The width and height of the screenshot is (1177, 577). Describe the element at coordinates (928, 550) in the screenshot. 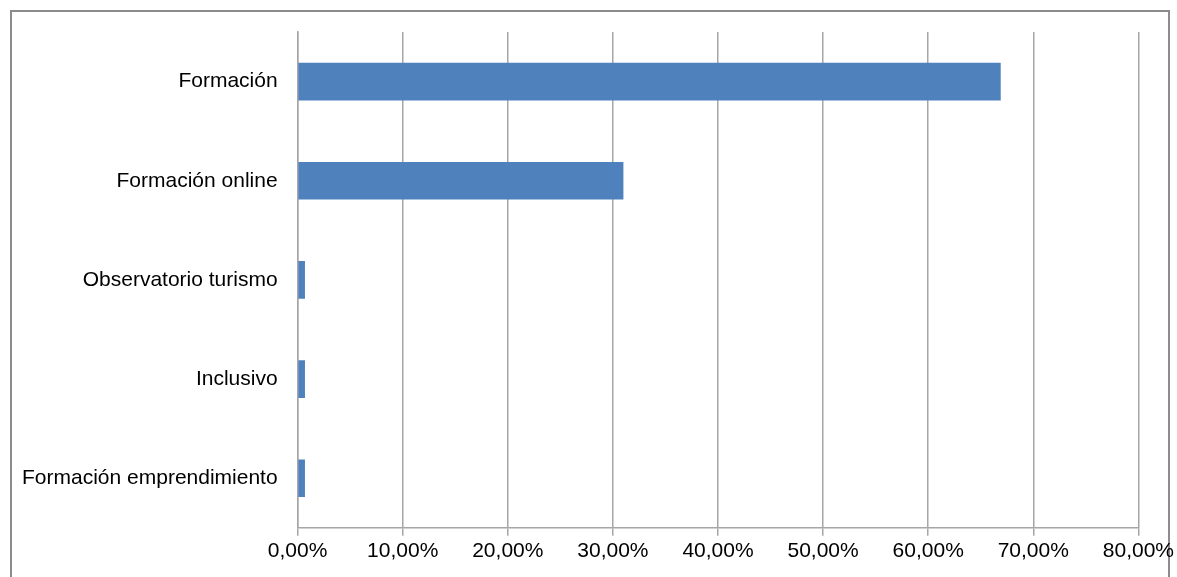

I see `x-tick-label: 60,00%` at that location.